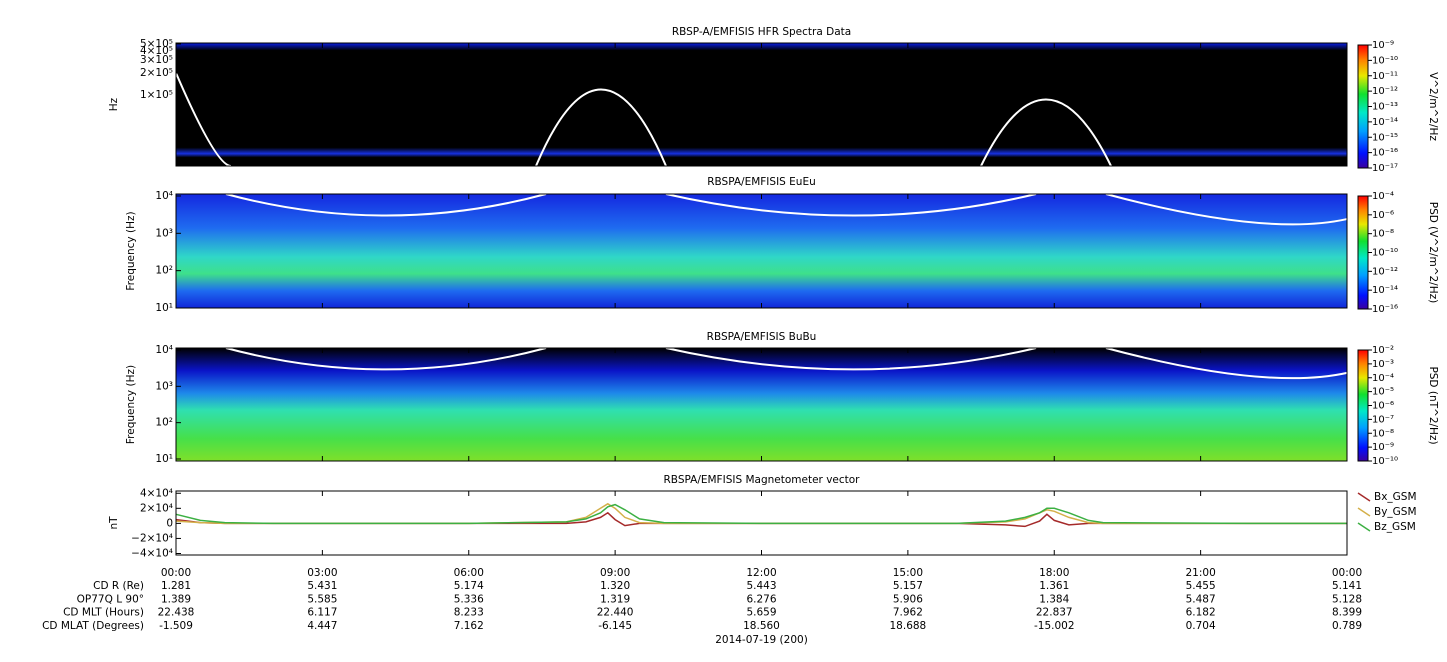  I want to click on y-tick-label: 4×10⁴, so click(156, 493).